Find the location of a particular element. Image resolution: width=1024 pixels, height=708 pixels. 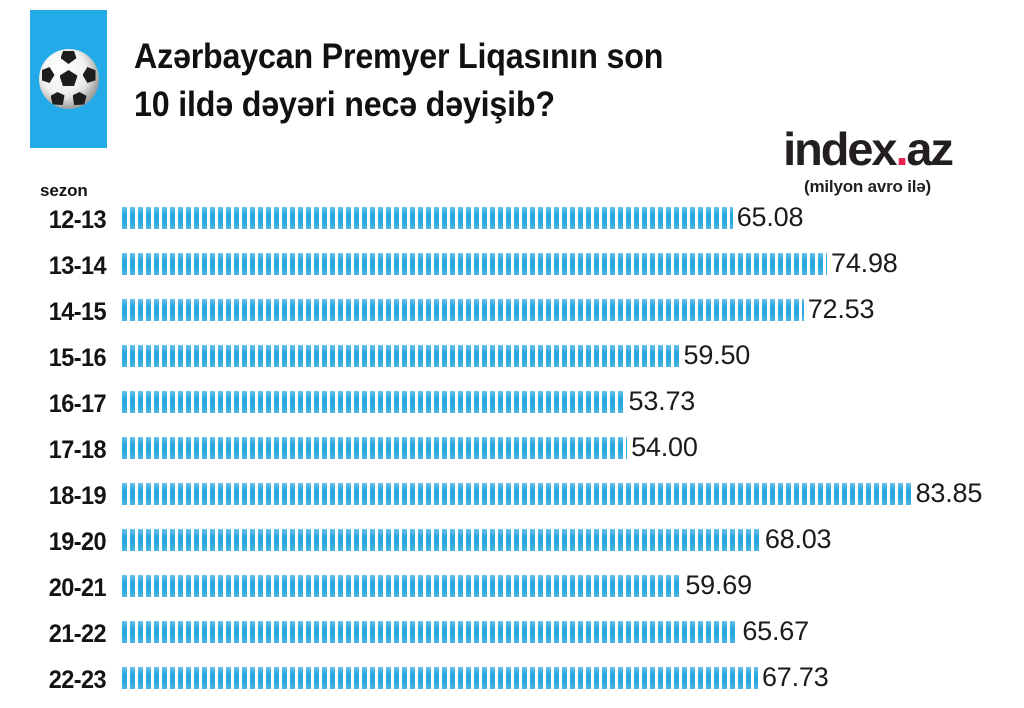

row-label-season: 18-19 is located at coordinates (77, 496).